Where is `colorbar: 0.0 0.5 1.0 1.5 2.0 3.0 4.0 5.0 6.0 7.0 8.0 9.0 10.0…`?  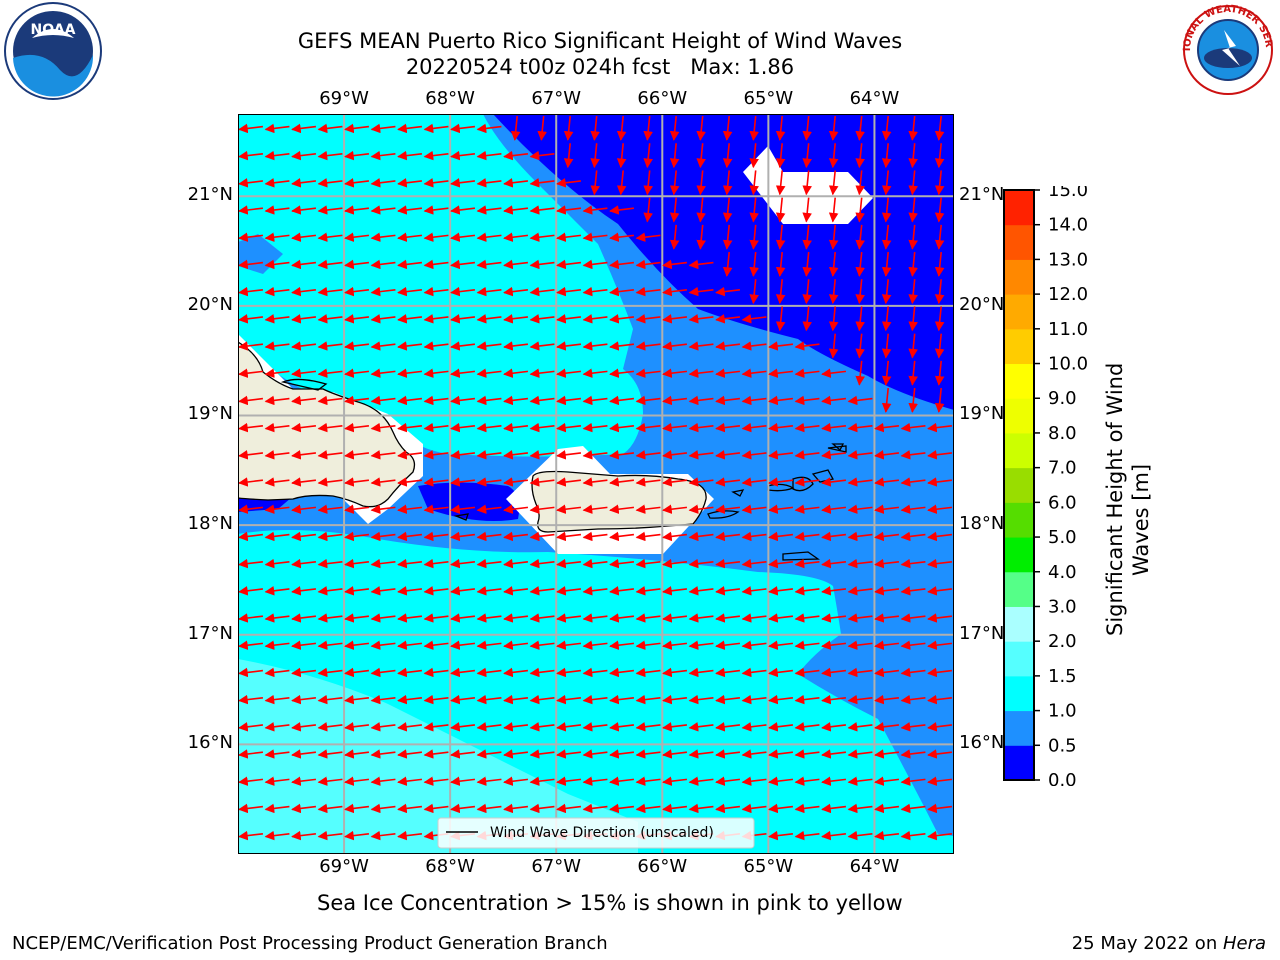
colorbar: 0.0 0.5 1.0 1.5 2.0 3.0 4.0 5.0 6.0 7.0 8.0 9.0 10.0… is located at coordinates (1045, 486).